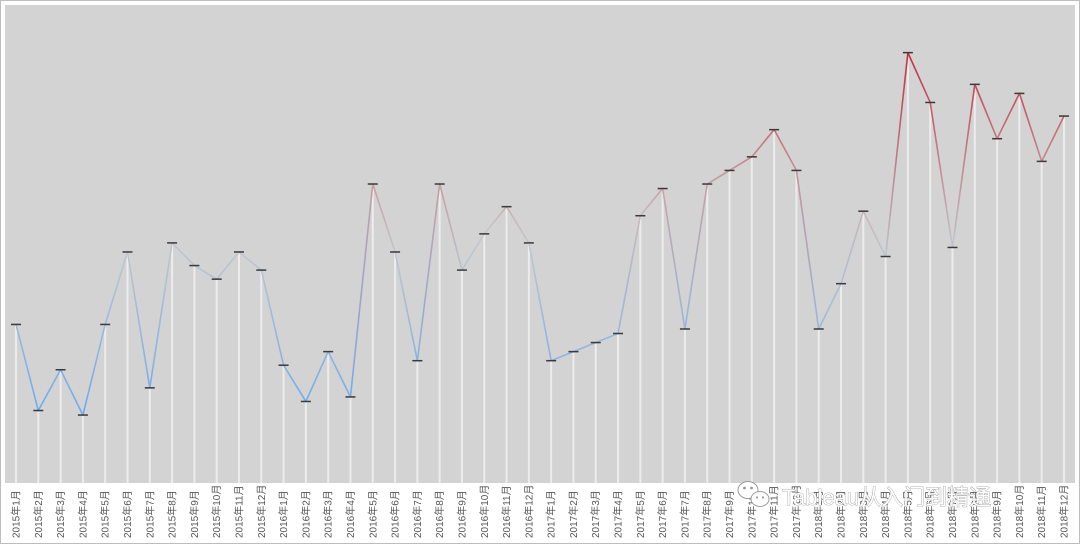 This screenshot has height=544, width=1080. What do you see at coordinates (1041, 511) in the screenshot?
I see `x-tick-label: 2018年11月` at bounding box center [1041, 511].